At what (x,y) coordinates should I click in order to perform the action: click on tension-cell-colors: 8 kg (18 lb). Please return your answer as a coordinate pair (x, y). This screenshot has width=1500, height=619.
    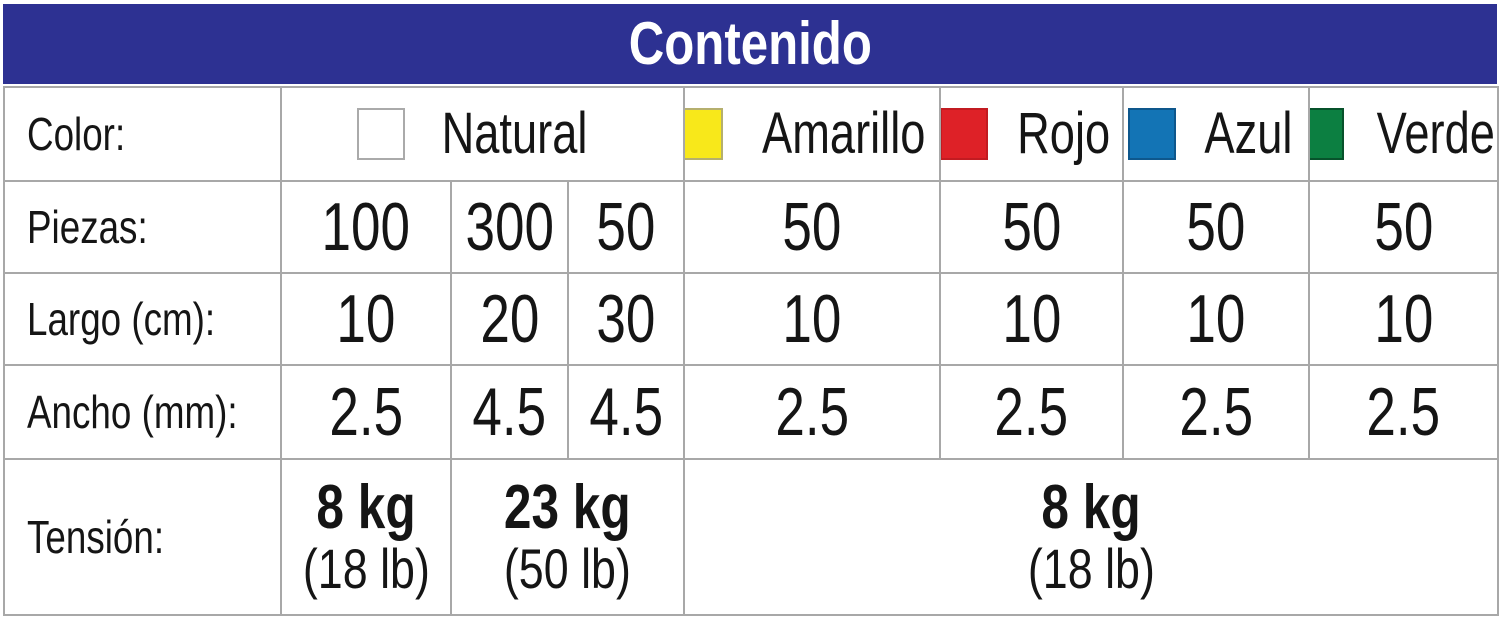
    Looking at the image, I should click on (1091, 537).